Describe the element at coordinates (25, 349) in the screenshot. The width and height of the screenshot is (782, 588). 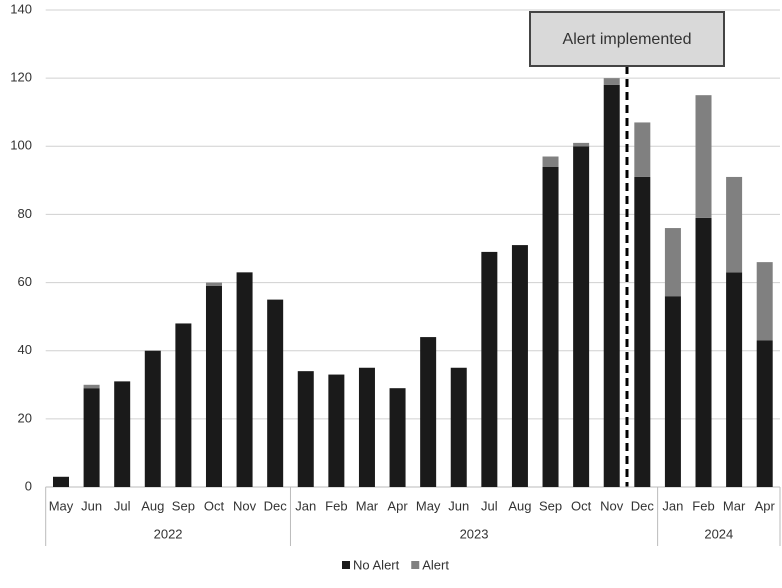
I see `y-tick-label: 40` at that location.